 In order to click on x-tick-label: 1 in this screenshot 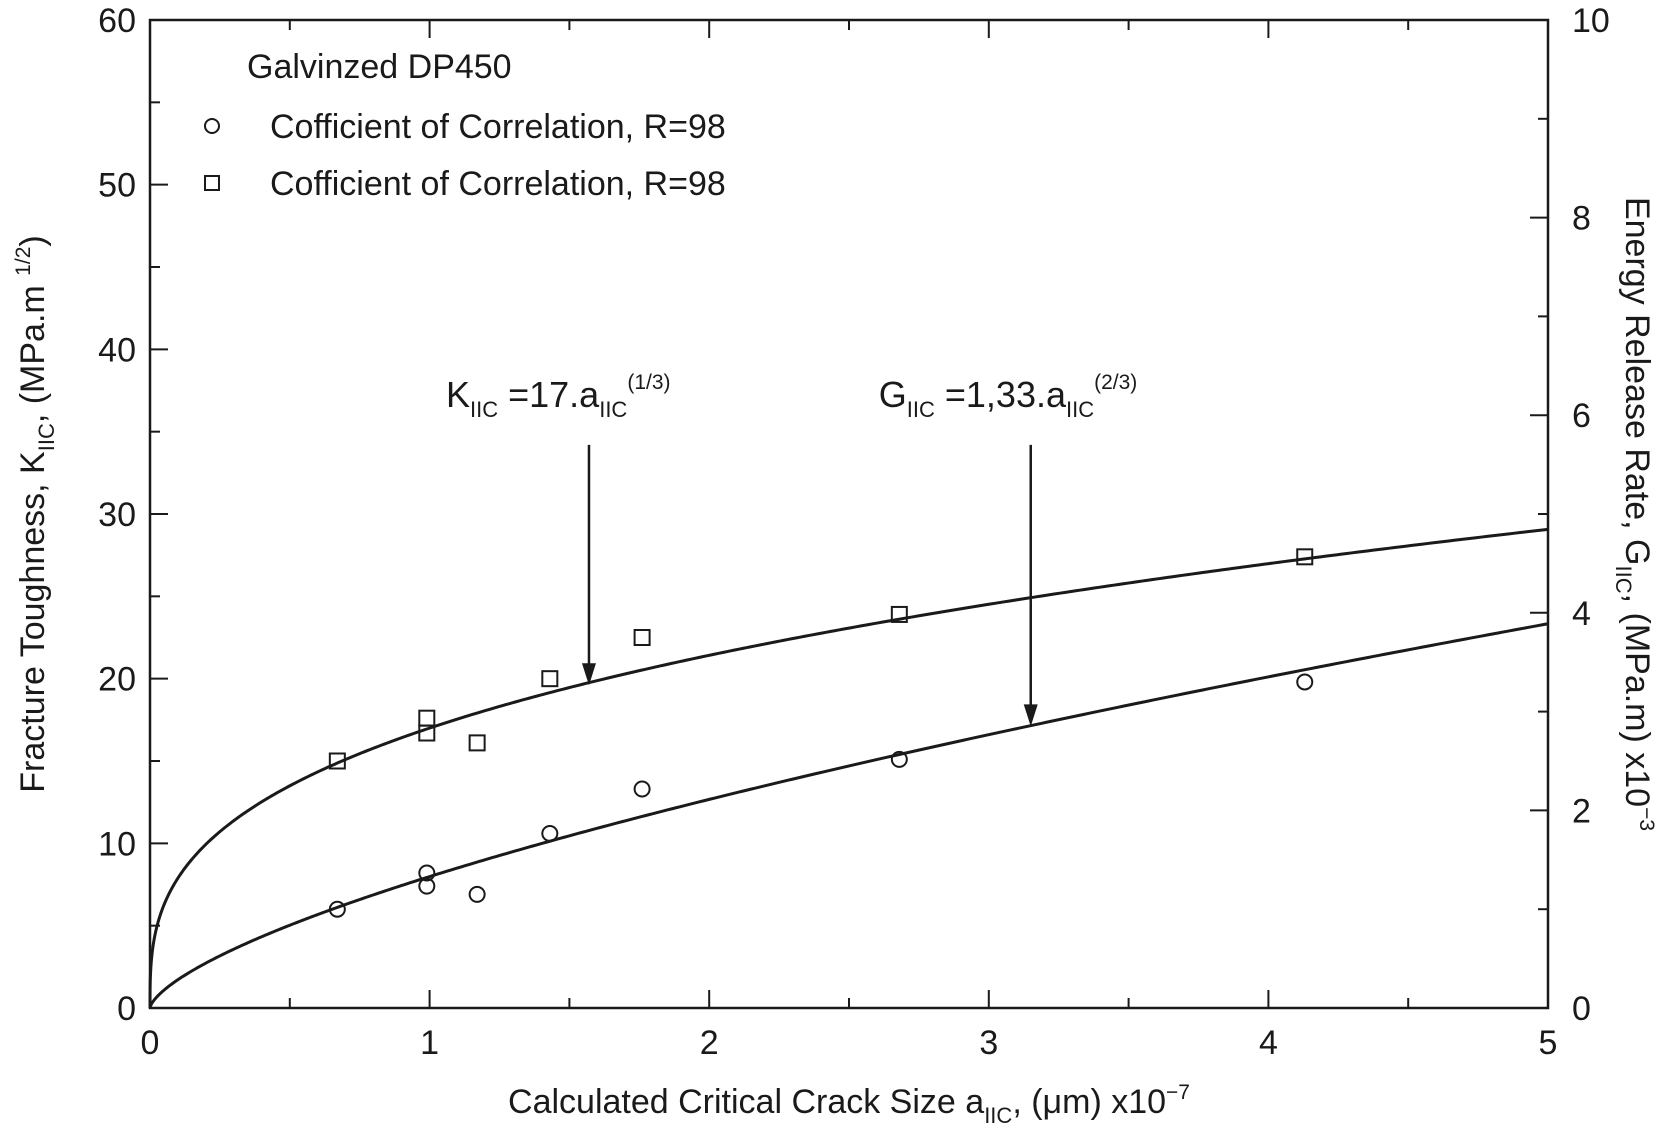, I will do `click(429, 1043)`.